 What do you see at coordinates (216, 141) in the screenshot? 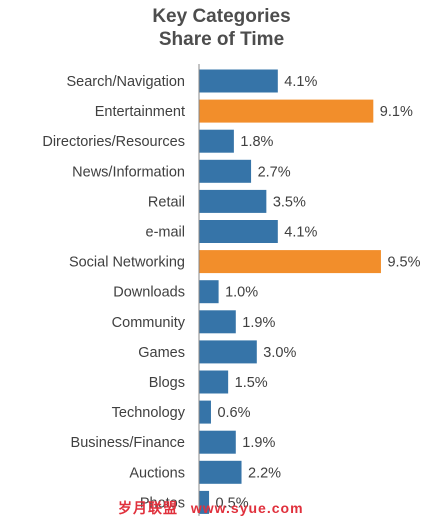
I see `bar-directories-resources` at bounding box center [216, 141].